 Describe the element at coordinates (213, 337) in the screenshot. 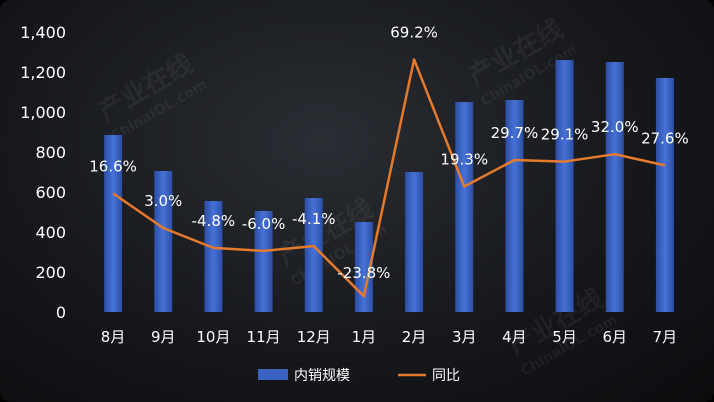

I see `x-tick-label: 10月` at that location.